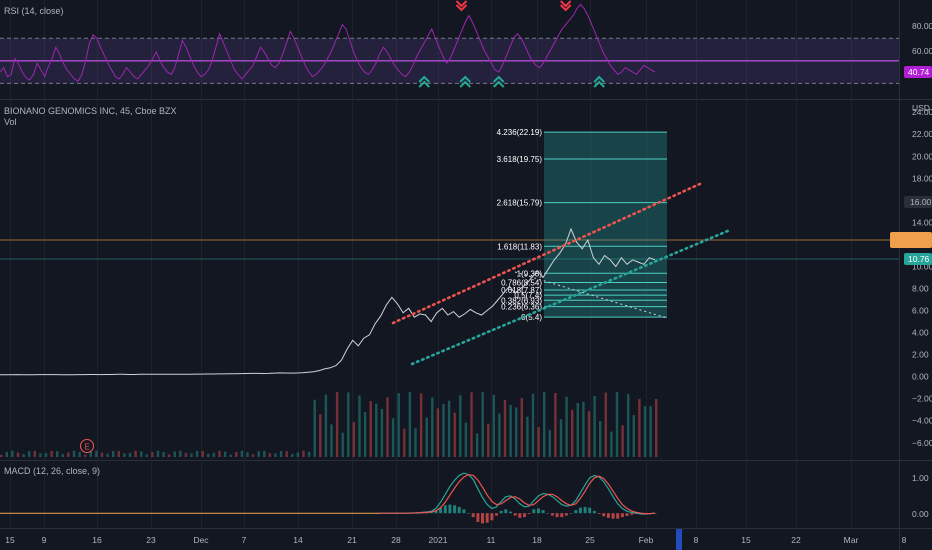 This screenshot has height=550, width=932. Describe the element at coordinates (518, 494) in the screenshot. I see `macd-signal-line` at that location.